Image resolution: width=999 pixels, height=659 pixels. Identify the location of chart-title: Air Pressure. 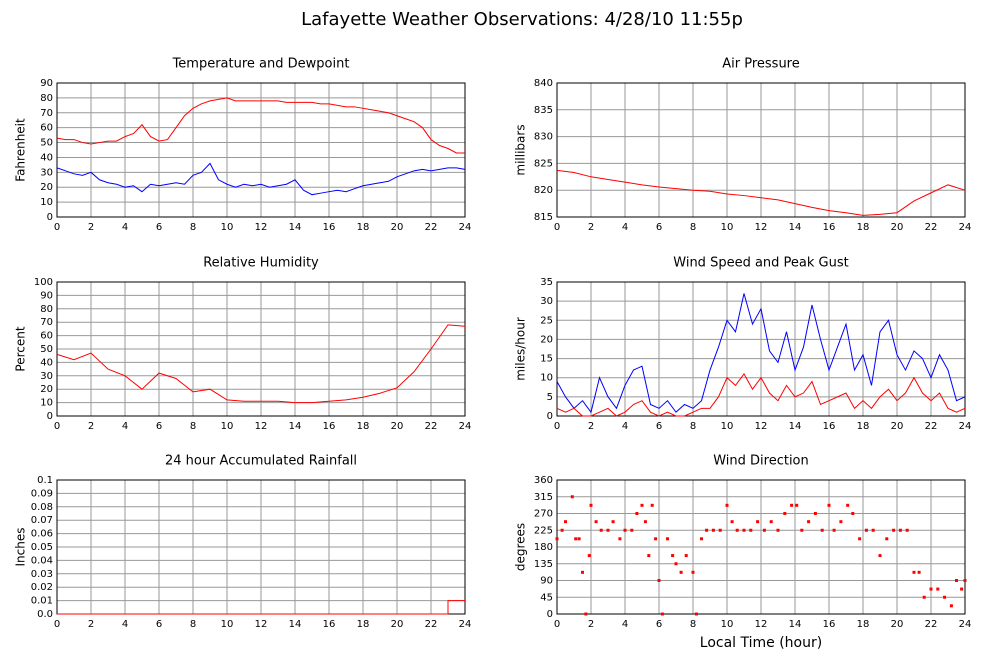
(761, 64).